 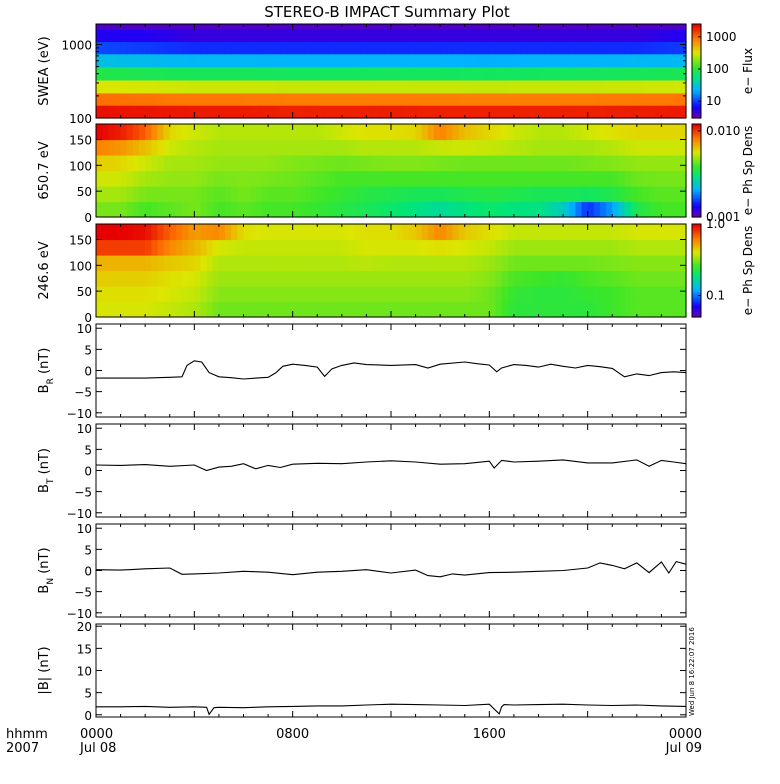 I want to click on y-axis-label-unit: (nT), so click(x=44, y=363).